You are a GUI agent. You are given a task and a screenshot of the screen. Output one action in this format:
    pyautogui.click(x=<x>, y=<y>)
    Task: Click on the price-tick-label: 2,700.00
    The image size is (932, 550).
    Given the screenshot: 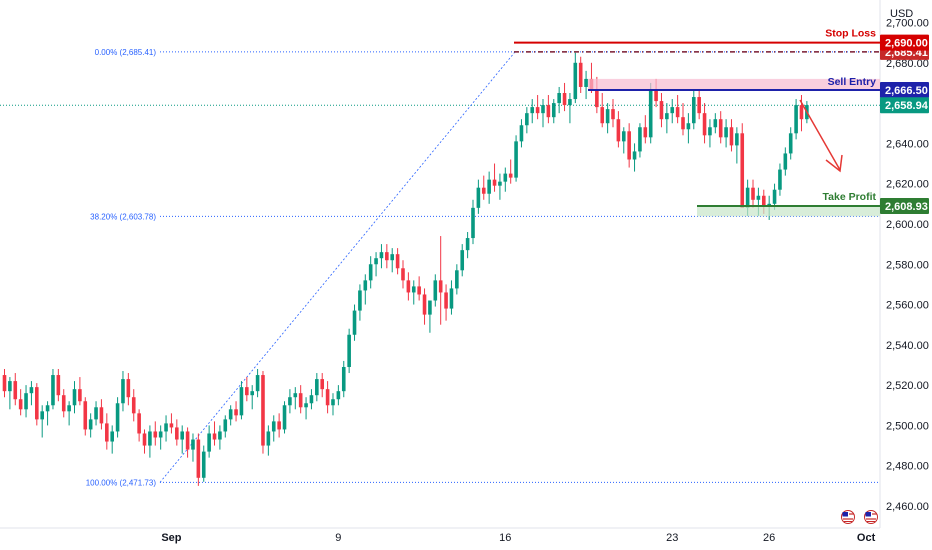 What is the action you would take?
    pyautogui.click(x=907, y=24)
    